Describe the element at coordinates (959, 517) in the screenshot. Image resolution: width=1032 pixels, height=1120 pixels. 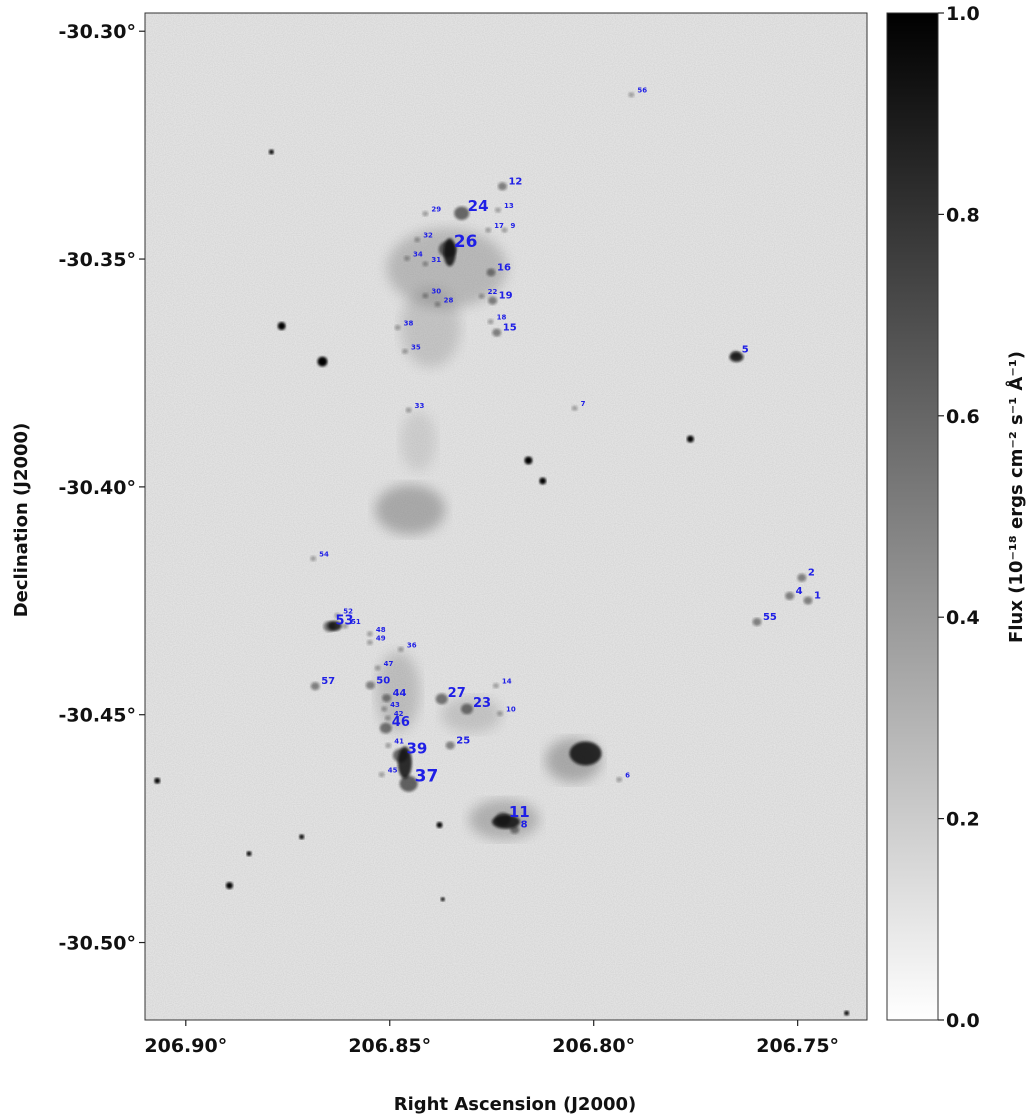
I see `colorbar-ticks: 0.0 0.2 0.4 0.6 0.8 1.0` at that location.